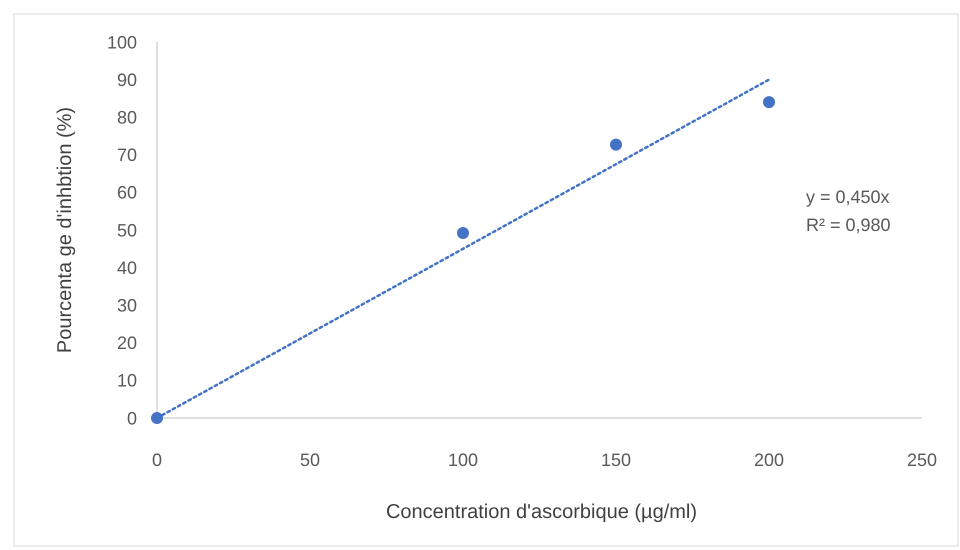  I want to click on y-tick-label: 40, so click(126, 268).